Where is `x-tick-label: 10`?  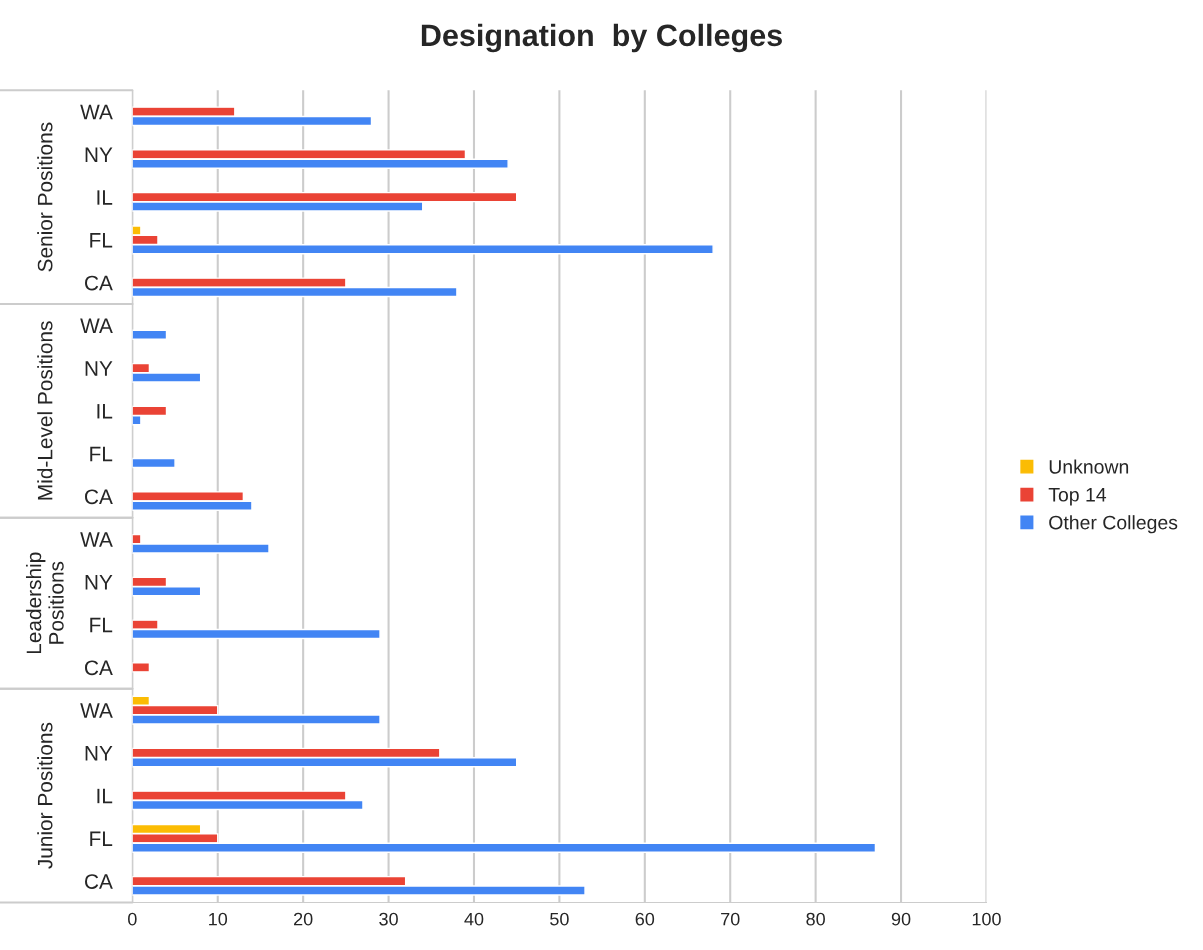 x-tick-label: 10 is located at coordinates (218, 919).